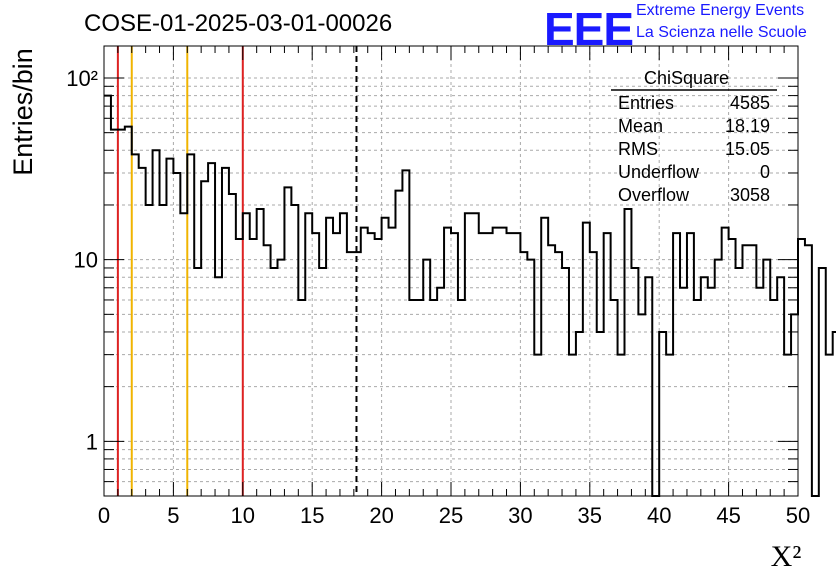 The width and height of the screenshot is (836, 572). I want to click on run-title: COSE-01-2025-03-01-00026, so click(238, 23).